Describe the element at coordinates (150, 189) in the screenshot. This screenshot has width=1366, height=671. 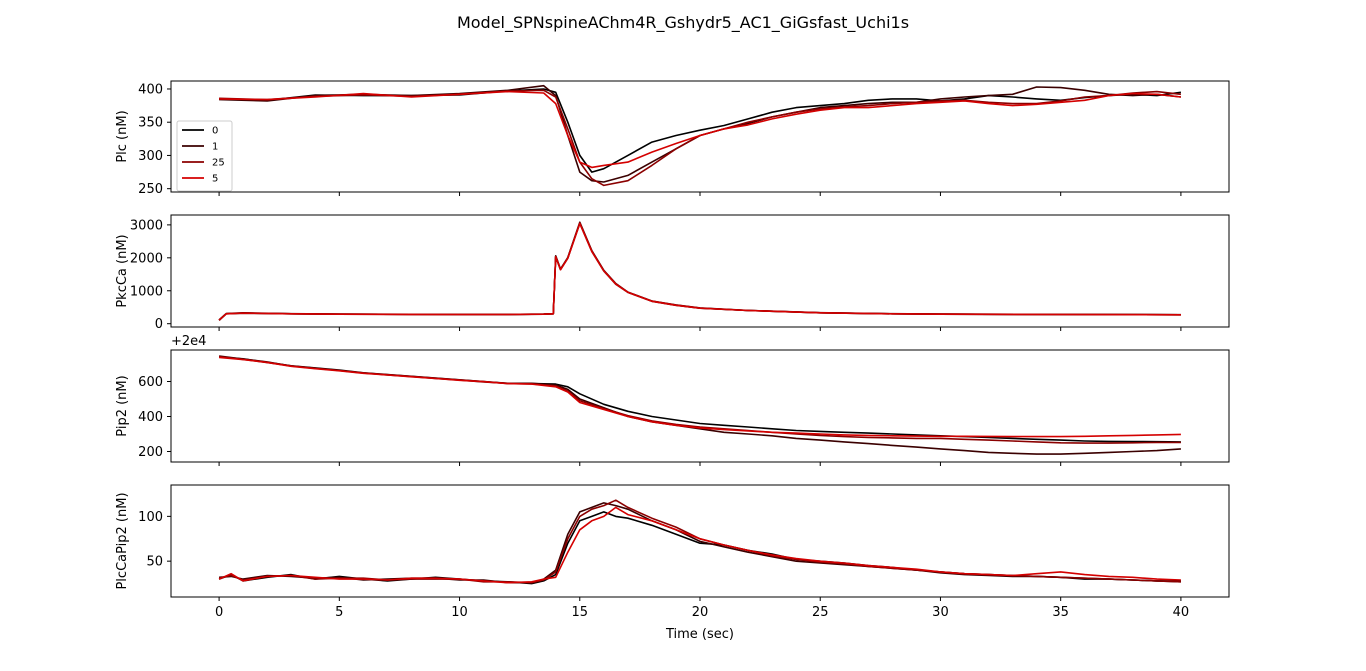
I see `y-tick-label: 250` at that location.